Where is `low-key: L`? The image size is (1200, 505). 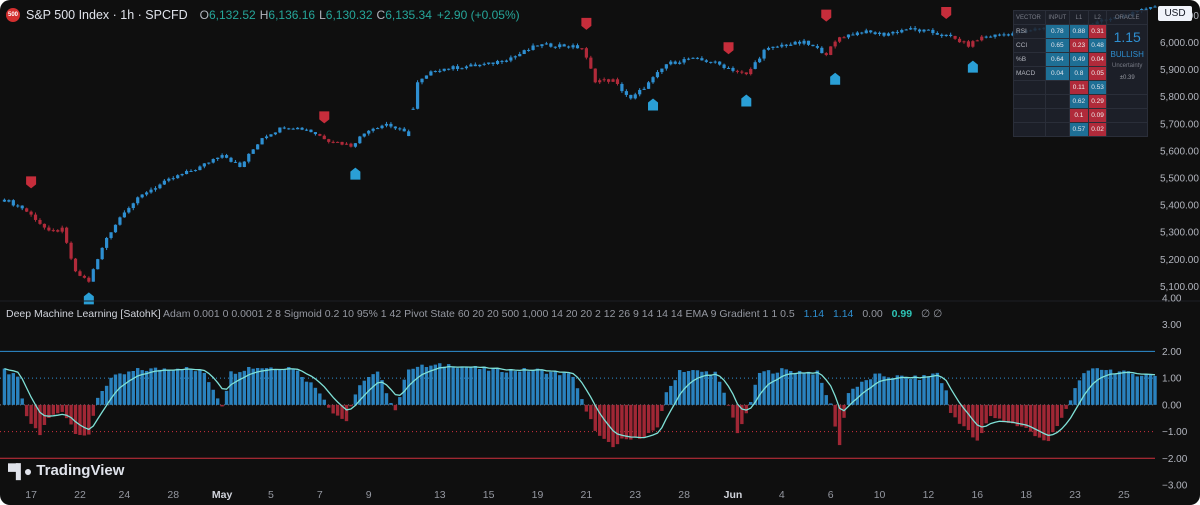
low-key: L is located at coordinates (322, 15).